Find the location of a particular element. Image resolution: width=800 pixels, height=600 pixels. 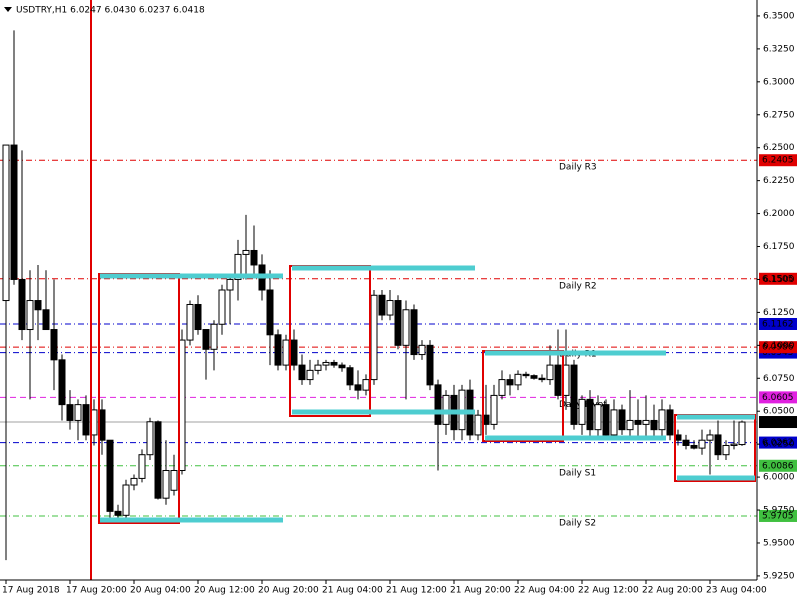

y-tick-label: 6.1250 is located at coordinates (779, 313).